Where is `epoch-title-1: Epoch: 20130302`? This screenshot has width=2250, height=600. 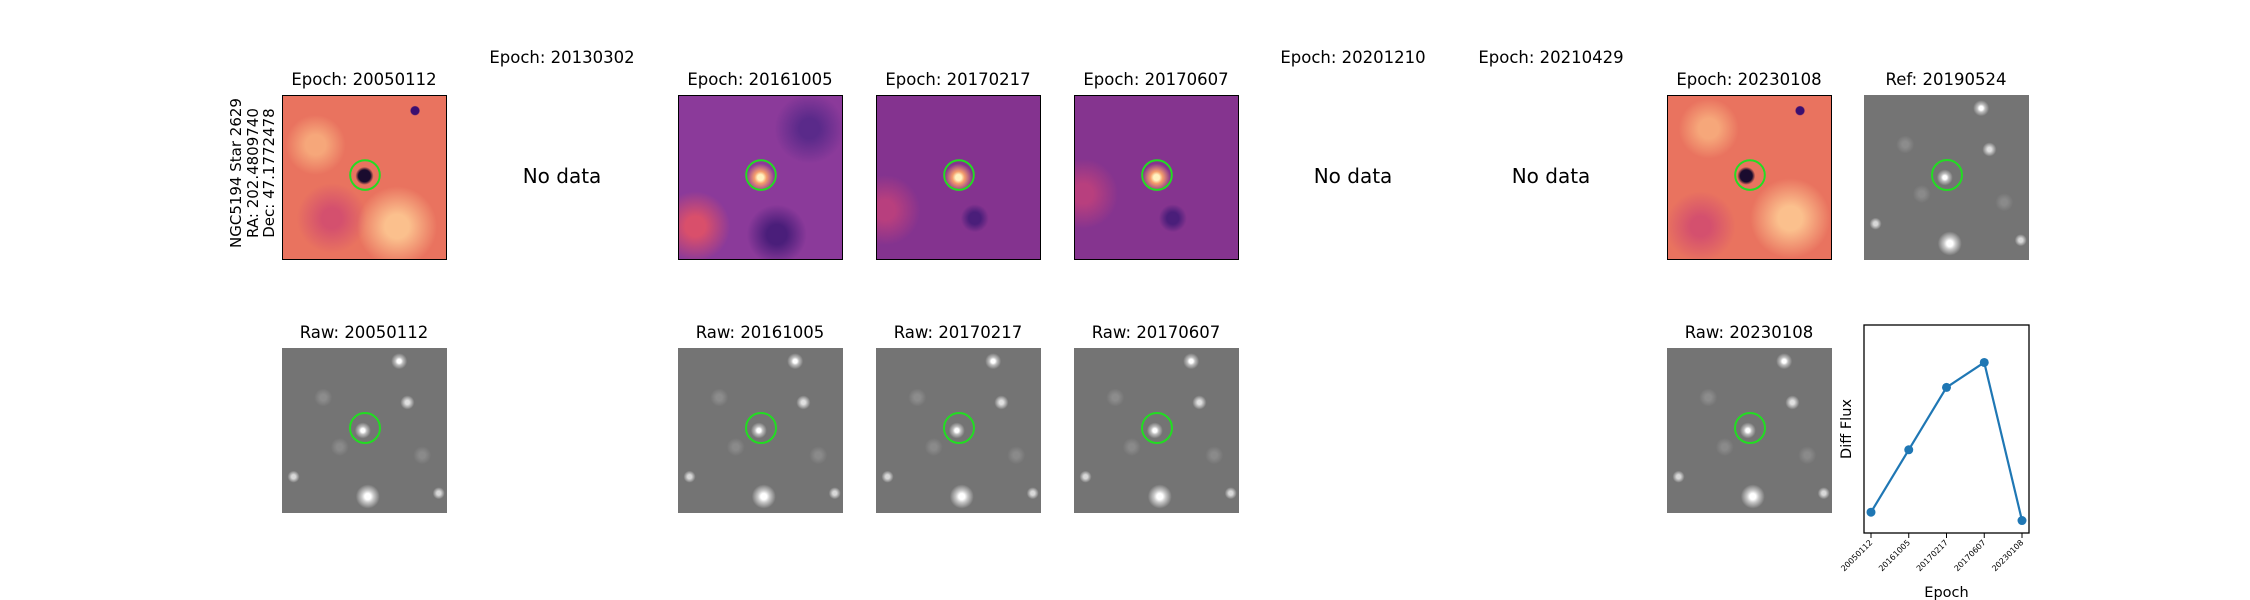
epoch-title-1: Epoch: 20130302 is located at coordinates (562, 57).